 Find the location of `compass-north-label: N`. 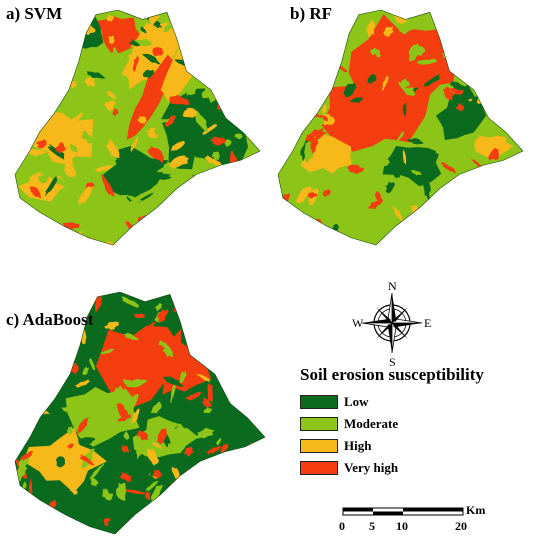

compass-north-label: N is located at coordinates (392, 286).